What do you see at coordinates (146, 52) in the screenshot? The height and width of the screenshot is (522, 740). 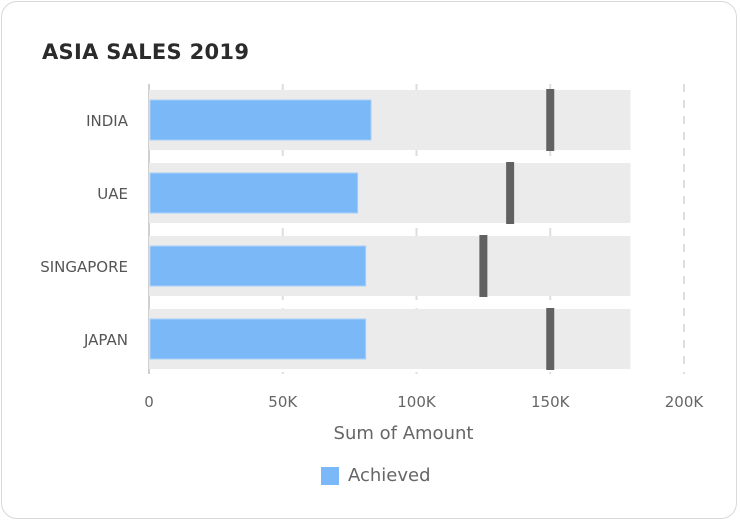 I see `chart-title: ASIA SALES 2019` at bounding box center [146, 52].